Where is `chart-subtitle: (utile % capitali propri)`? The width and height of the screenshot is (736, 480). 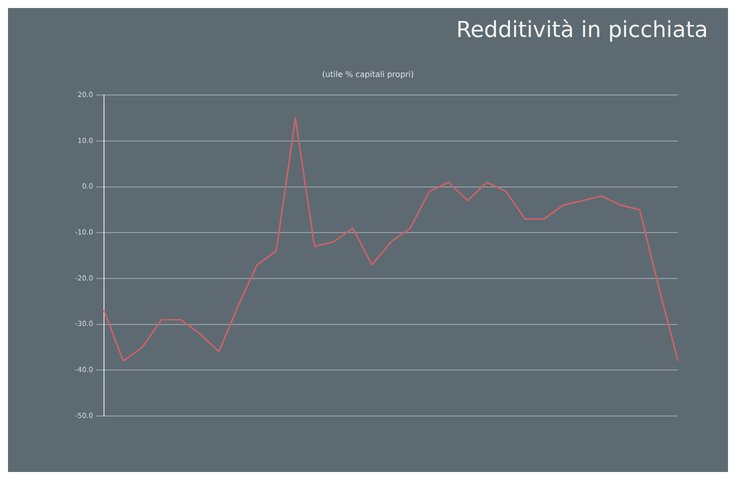 chart-subtitle: (utile % capitali propri) is located at coordinates (368, 74).